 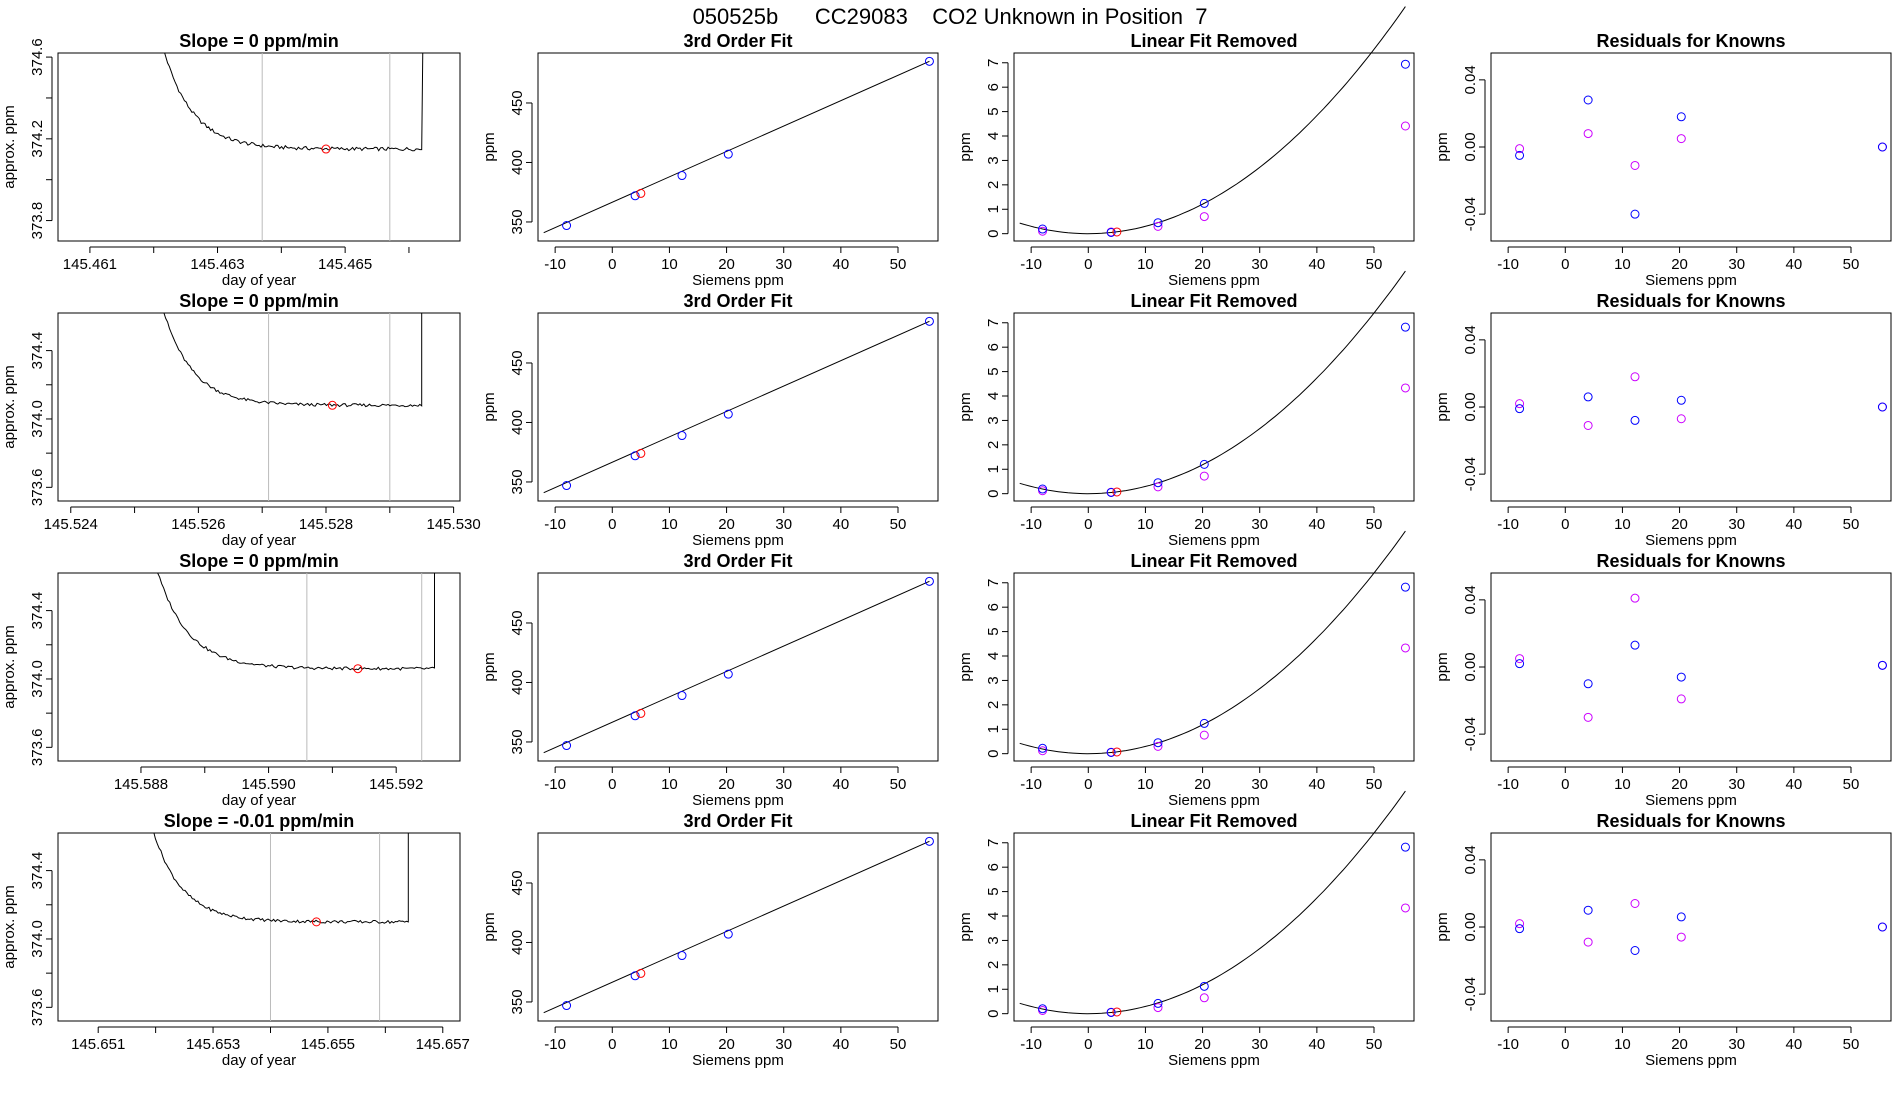 What do you see at coordinates (517, 1001) in the screenshot?
I see `row4-fit-y-tick-label: 350` at bounding box center [517, 1001].